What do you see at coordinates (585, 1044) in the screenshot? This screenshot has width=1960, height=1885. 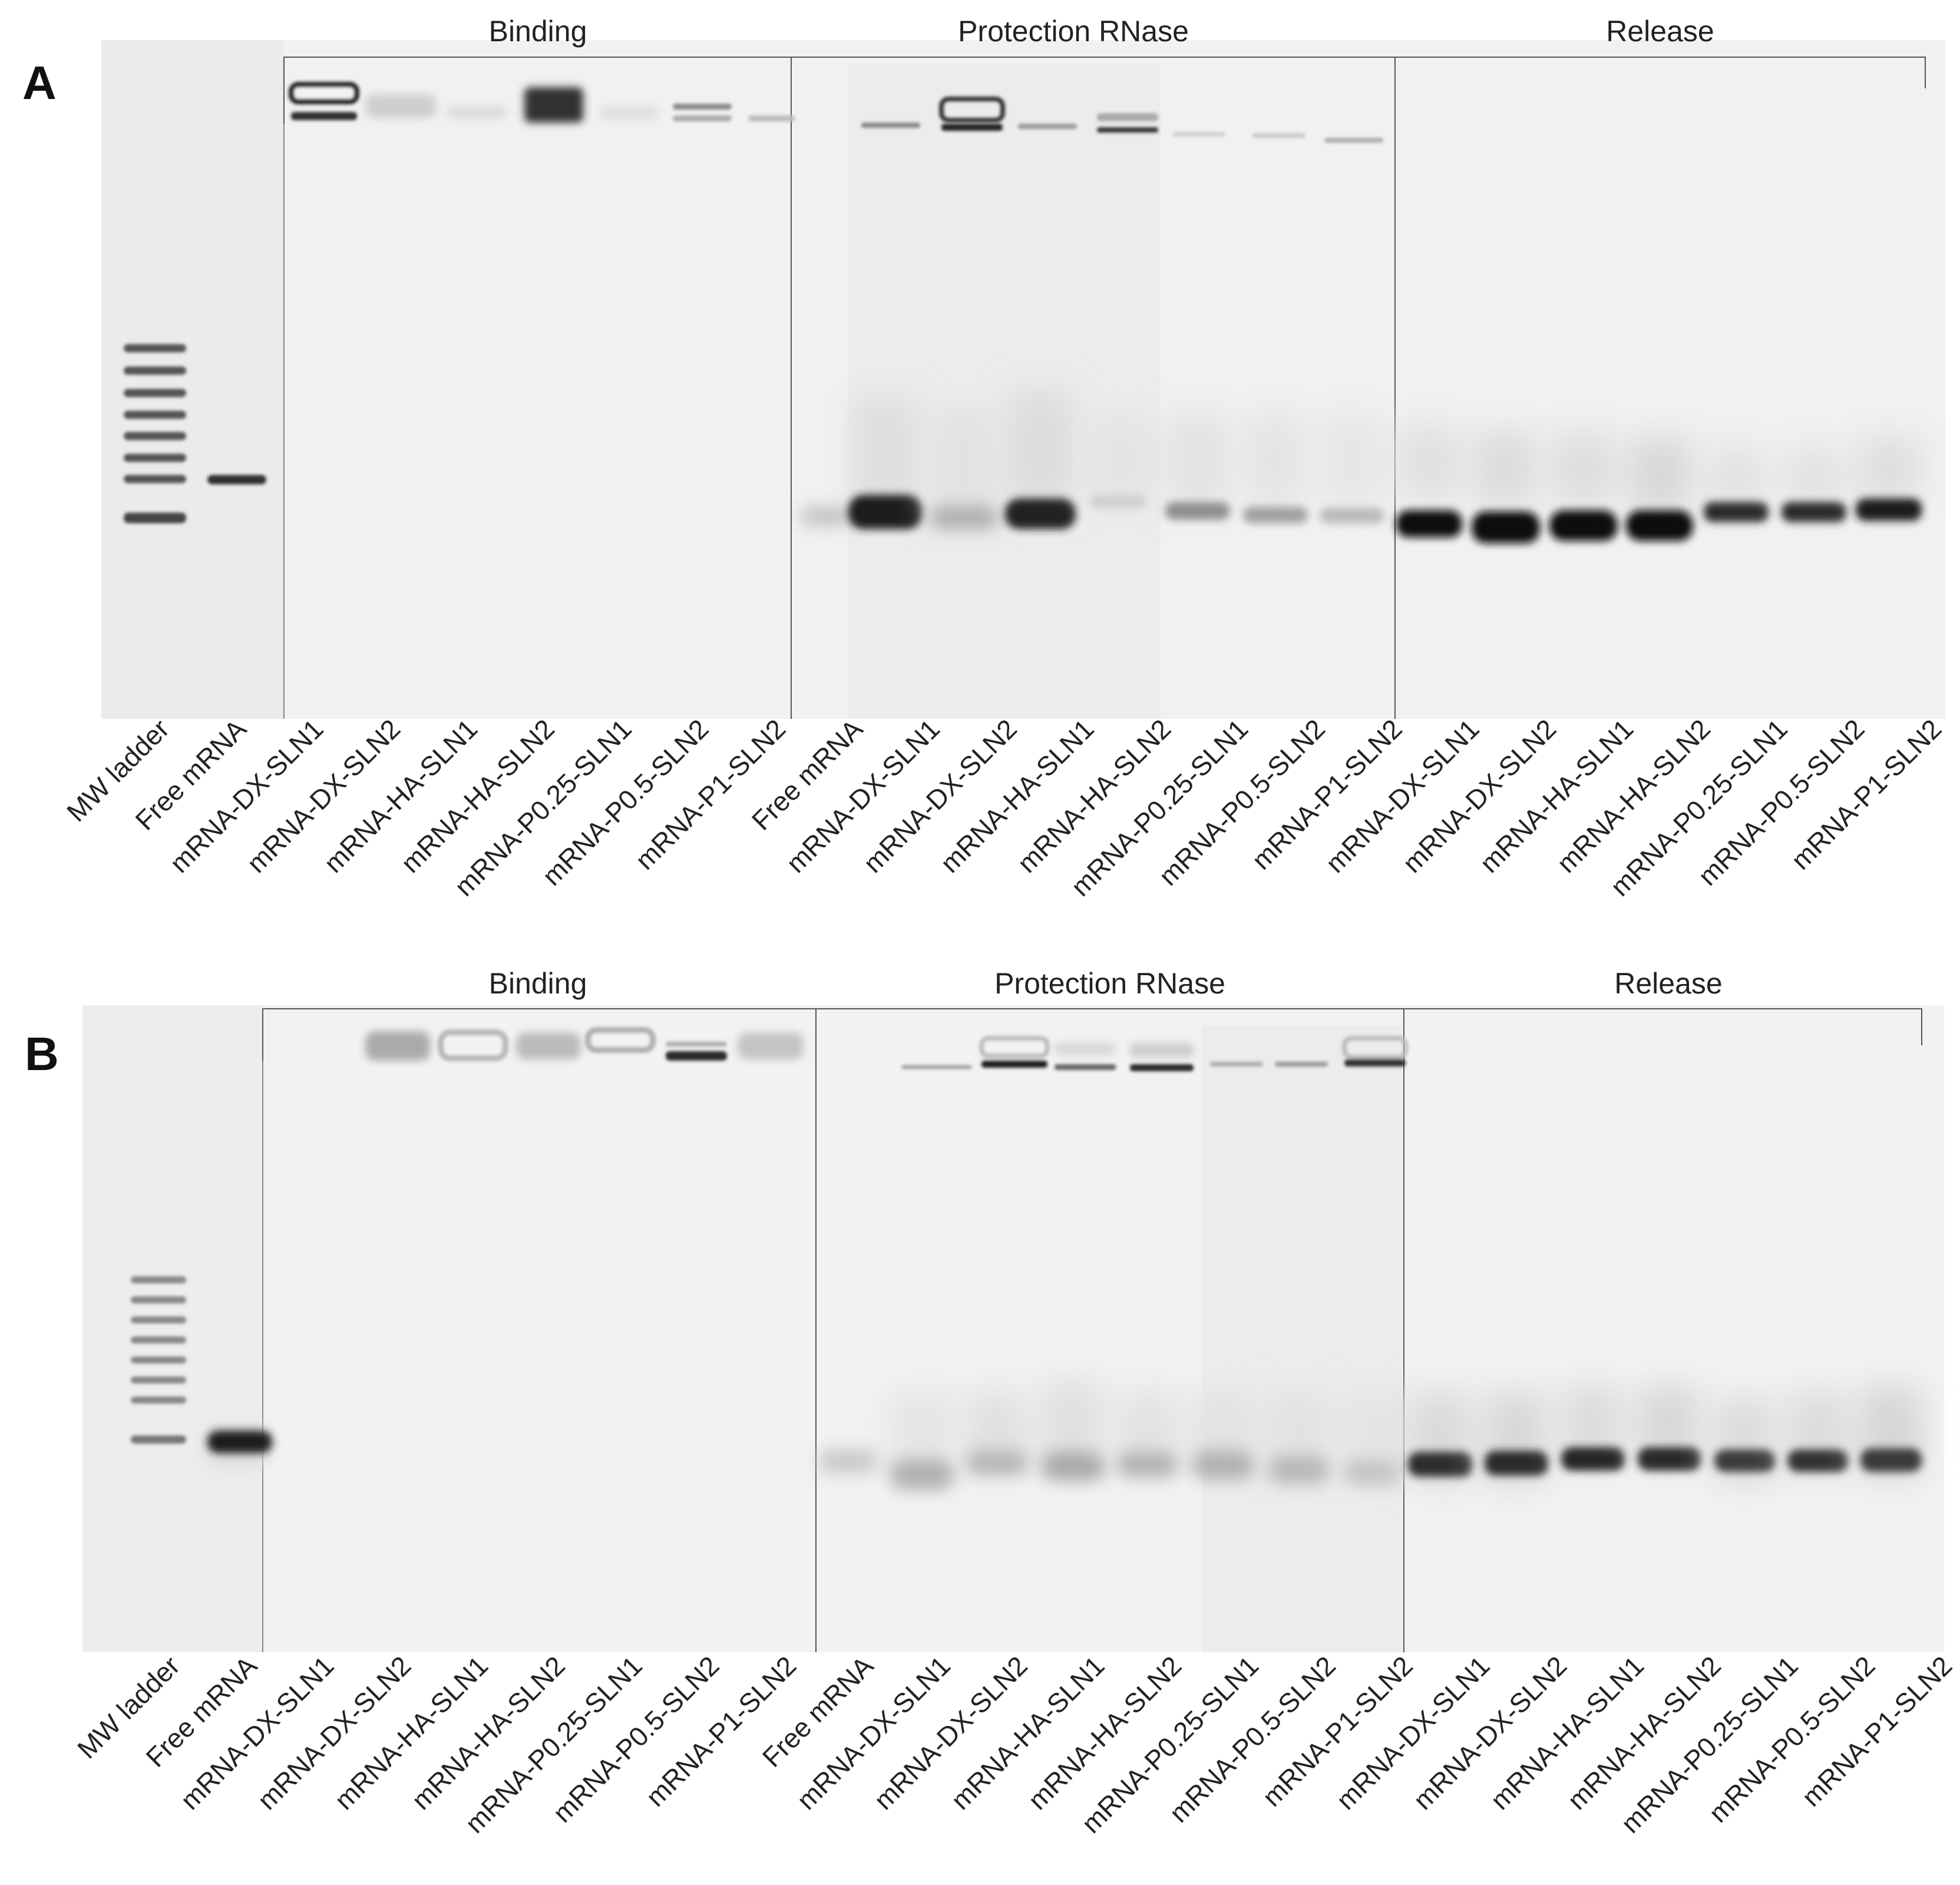 I see `binding-wells-b` at bounding box center [585, 1044].